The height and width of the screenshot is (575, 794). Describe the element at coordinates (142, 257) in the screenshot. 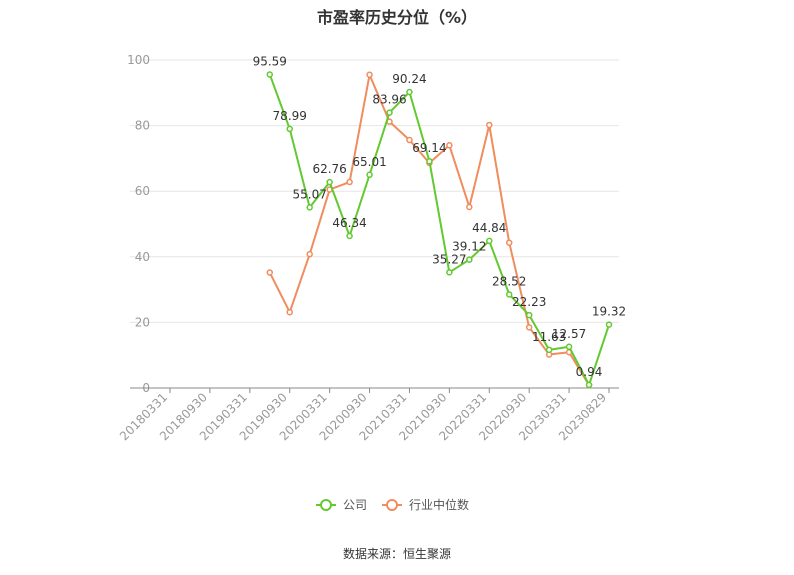

I see `y-tick-label: 40` at that location.